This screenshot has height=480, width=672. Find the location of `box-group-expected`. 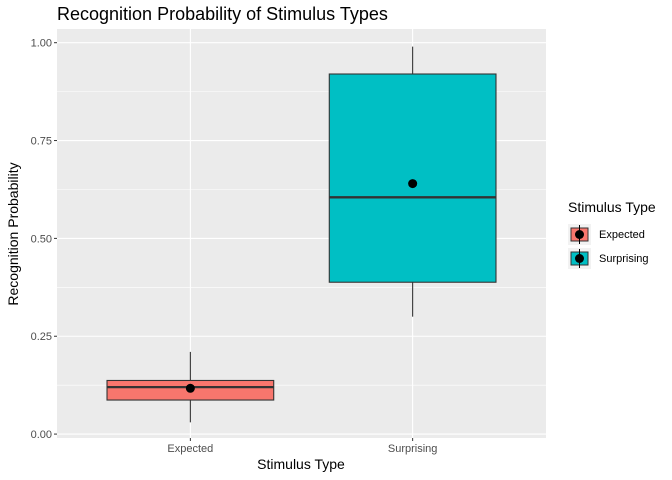

box-group-expected is located at coordinates (190, 387).